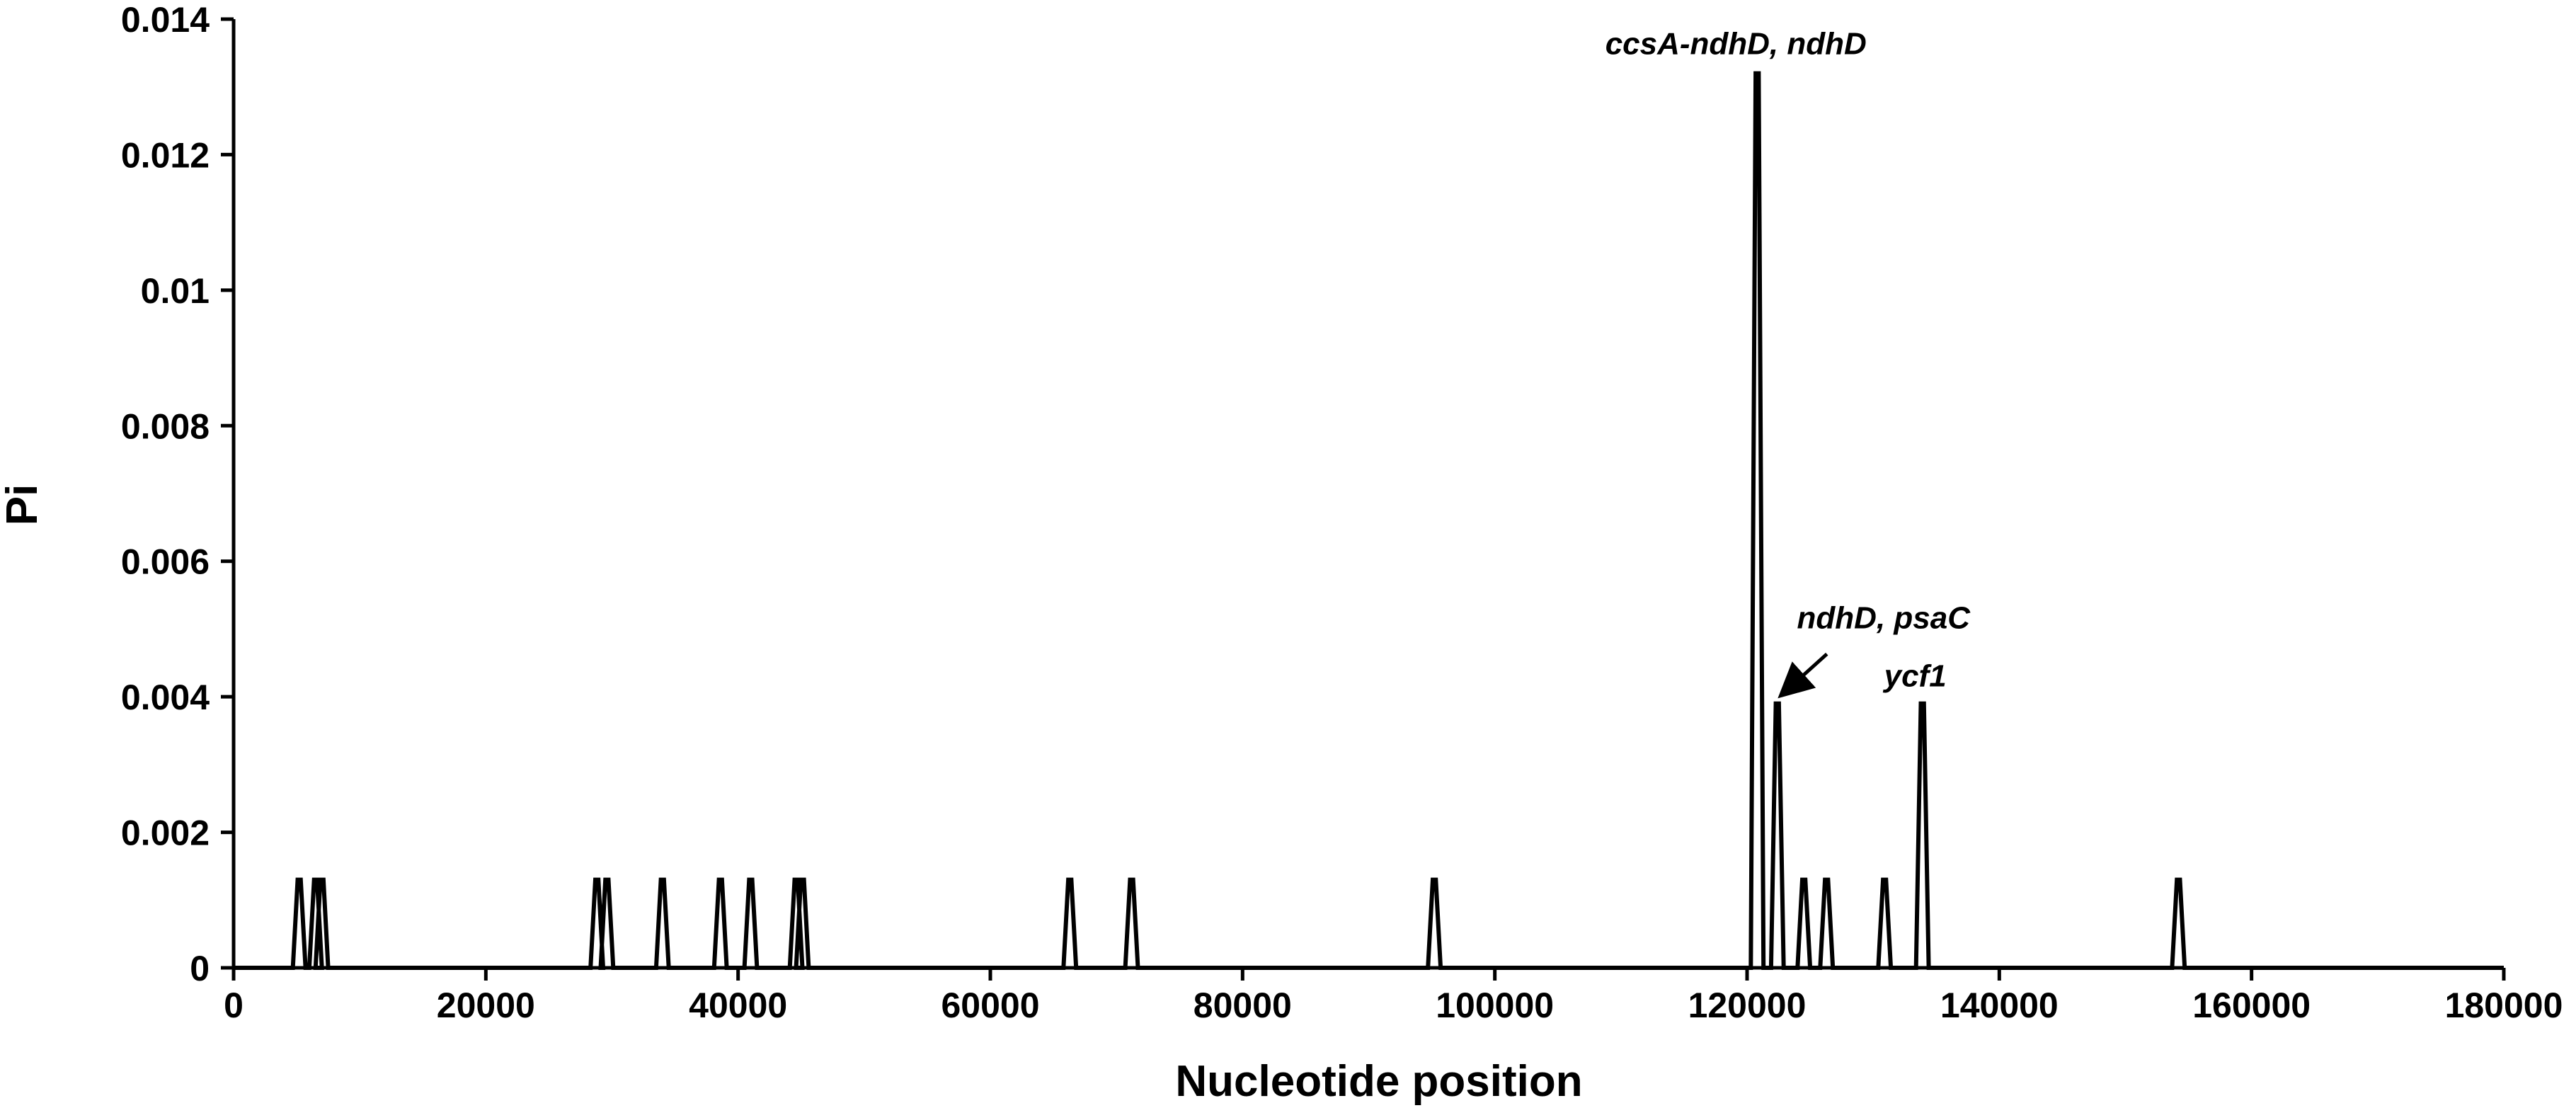 This screenshot has height=1108, width=2576. What do you see at coordinates (1378, 1081) in the screenshot?
I see `x-axis-title: Nucleotide position` at bounding box center [1378, 1081].